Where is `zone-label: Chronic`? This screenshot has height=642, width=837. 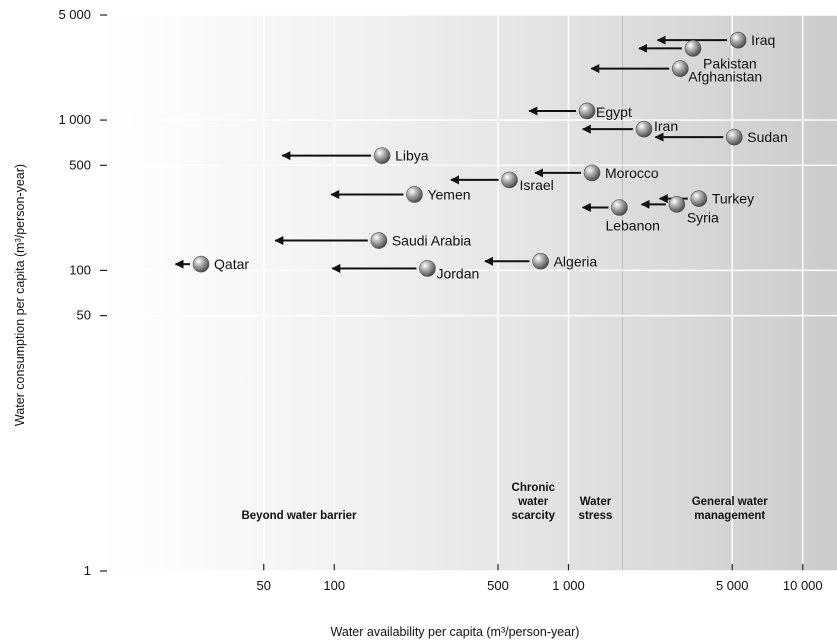
zone-label: Chronic is located at coordinates (534, 488).